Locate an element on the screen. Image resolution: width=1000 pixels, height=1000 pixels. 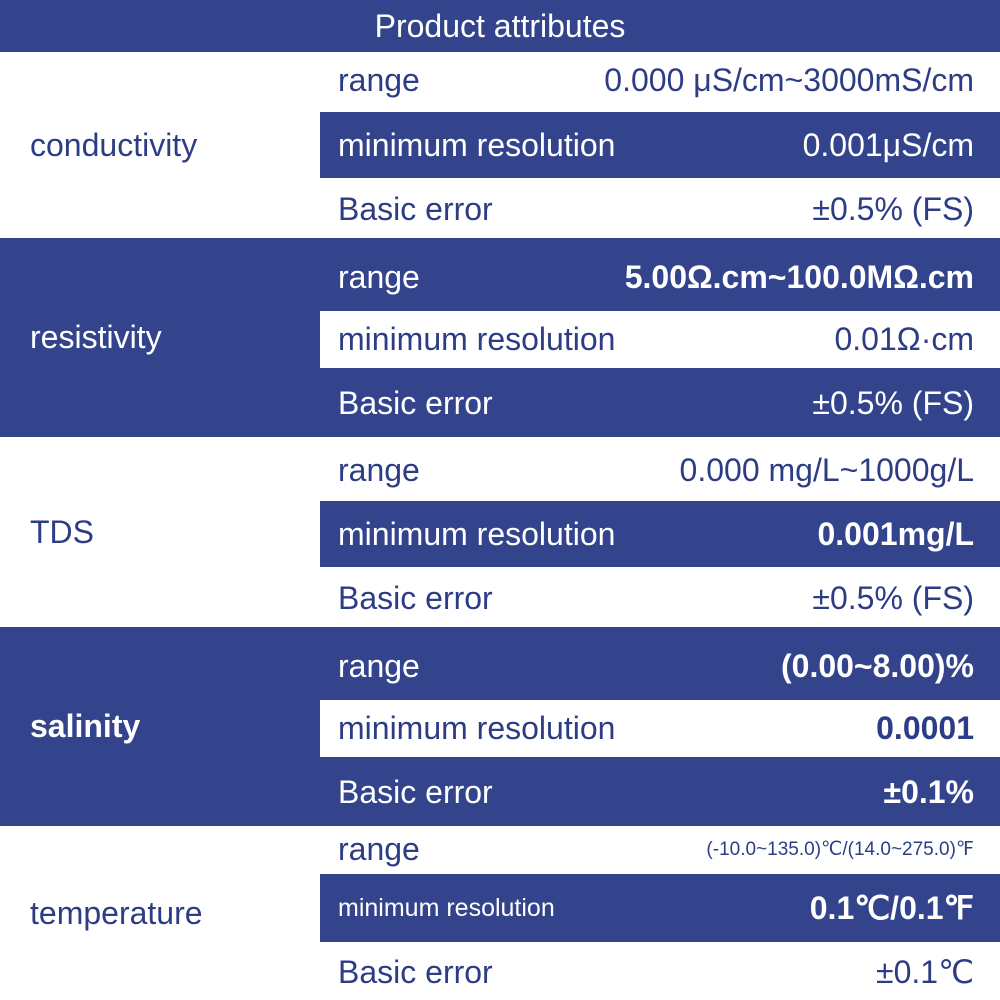
row-value: 0.000 mg/L~1000g/L is located at coordinates (826, 469).